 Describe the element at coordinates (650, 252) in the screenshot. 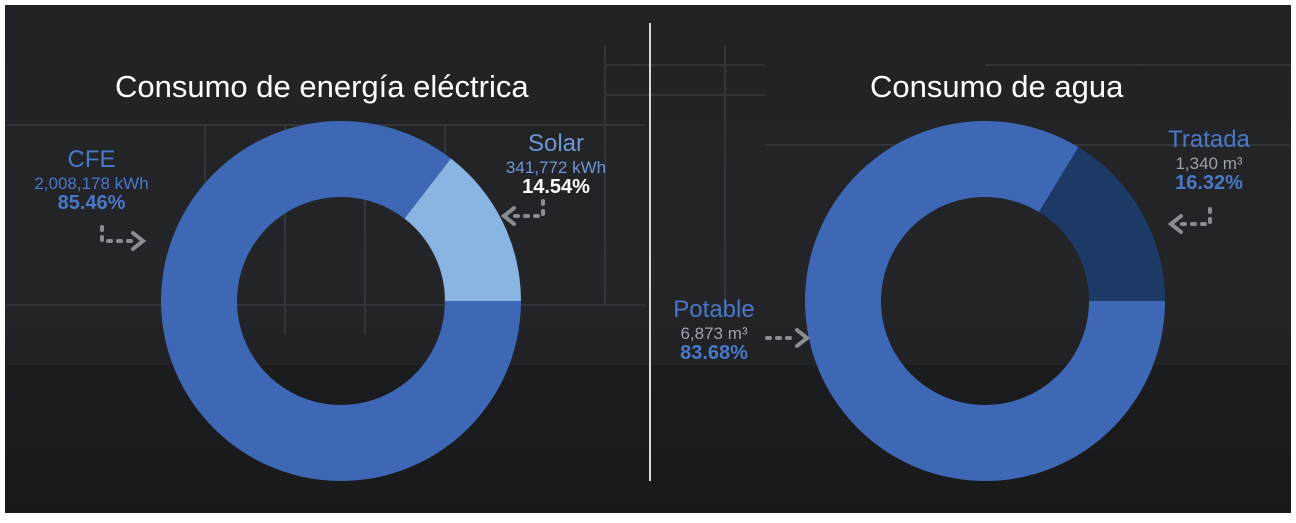

I see `center-divider` at that location.